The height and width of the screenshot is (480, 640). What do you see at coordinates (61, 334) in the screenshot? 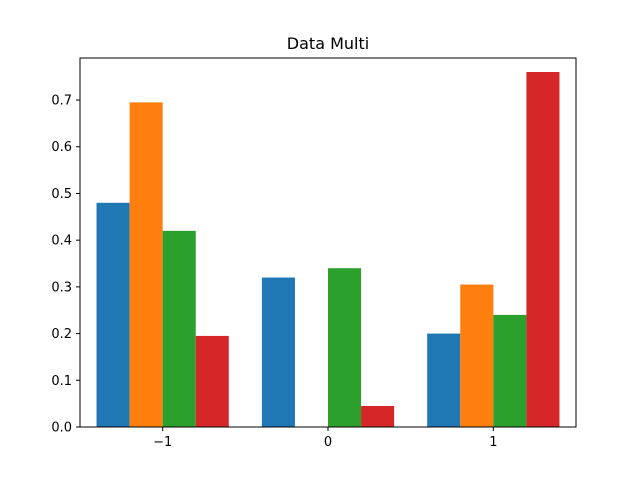
I see `y-tick-label: 0.2` at bounding box center [61, 334].